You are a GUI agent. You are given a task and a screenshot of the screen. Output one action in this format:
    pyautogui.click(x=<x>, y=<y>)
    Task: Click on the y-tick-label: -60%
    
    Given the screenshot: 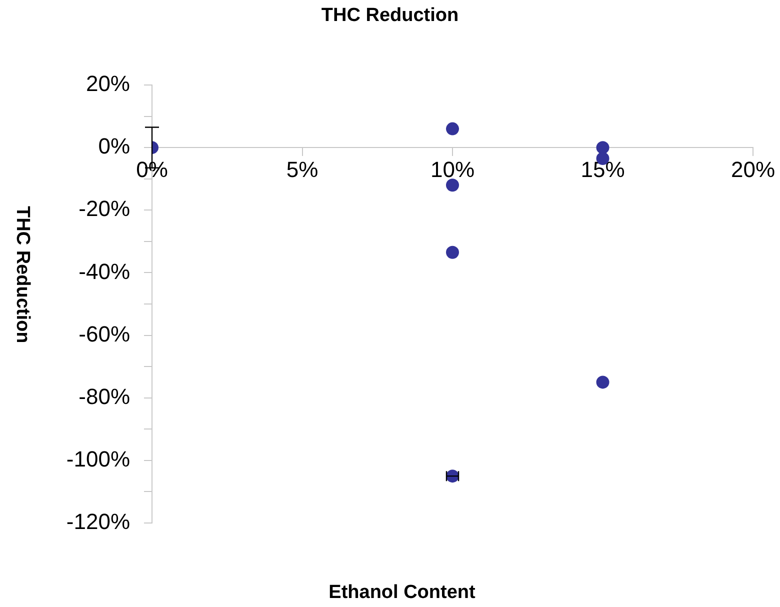 What is the action you would take?
    pyautogui.click(x=104, y=333)
    